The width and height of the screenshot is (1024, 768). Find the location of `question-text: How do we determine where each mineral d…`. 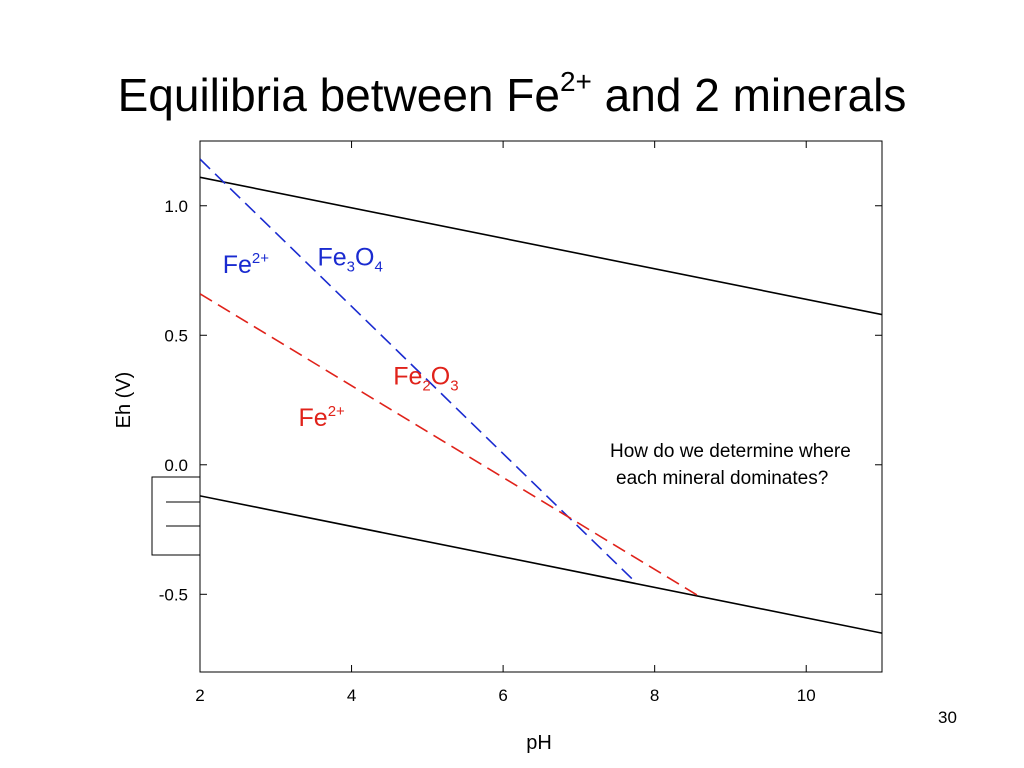

question-text: How do we determine where each mineral d… is located at coordinates (775, 465).